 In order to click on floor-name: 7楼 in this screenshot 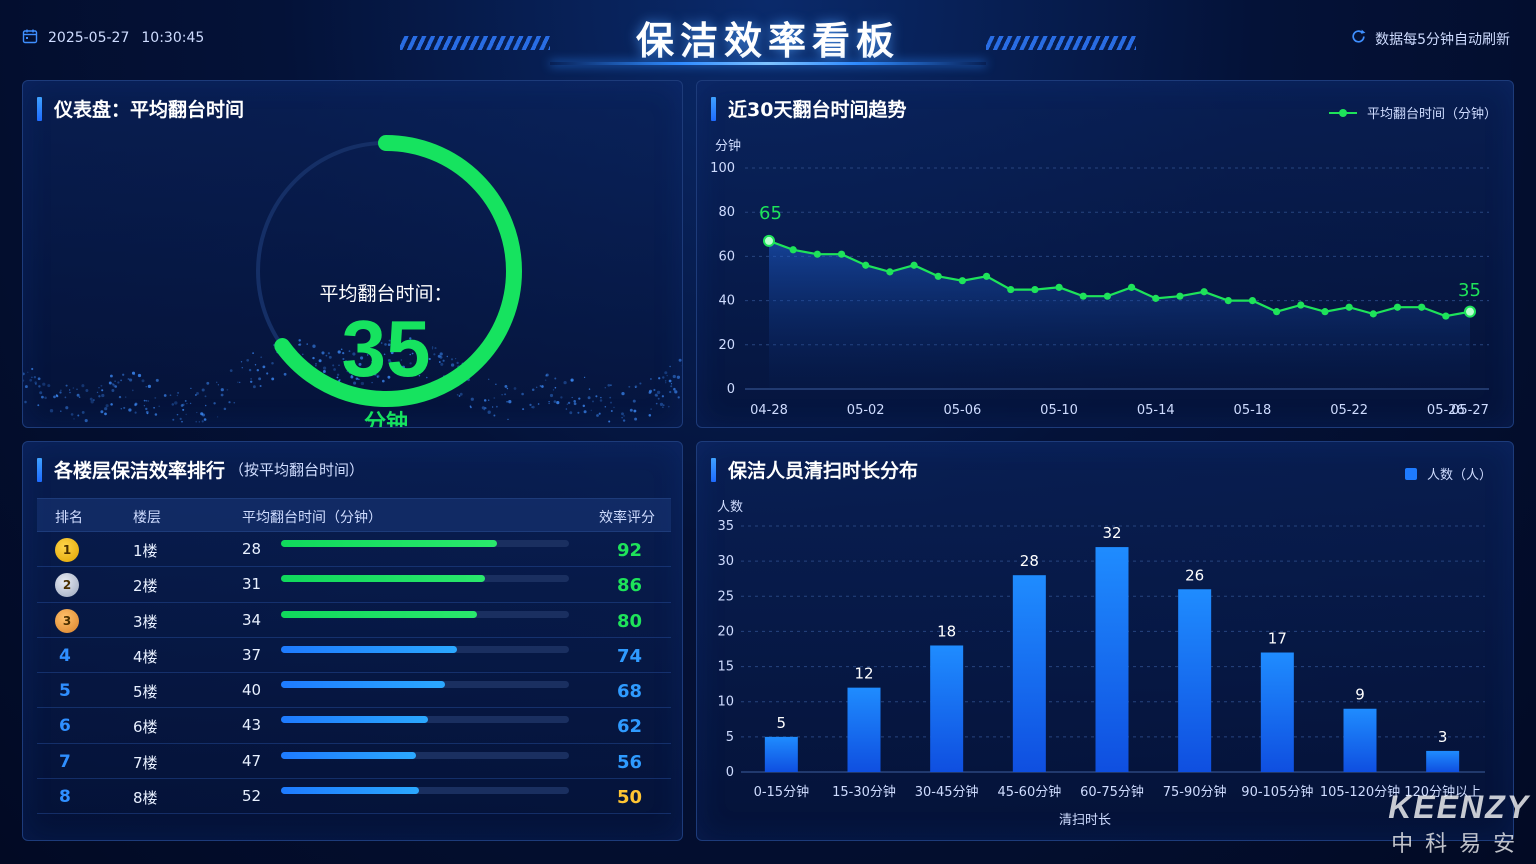, I will do `click(145, 762)`.